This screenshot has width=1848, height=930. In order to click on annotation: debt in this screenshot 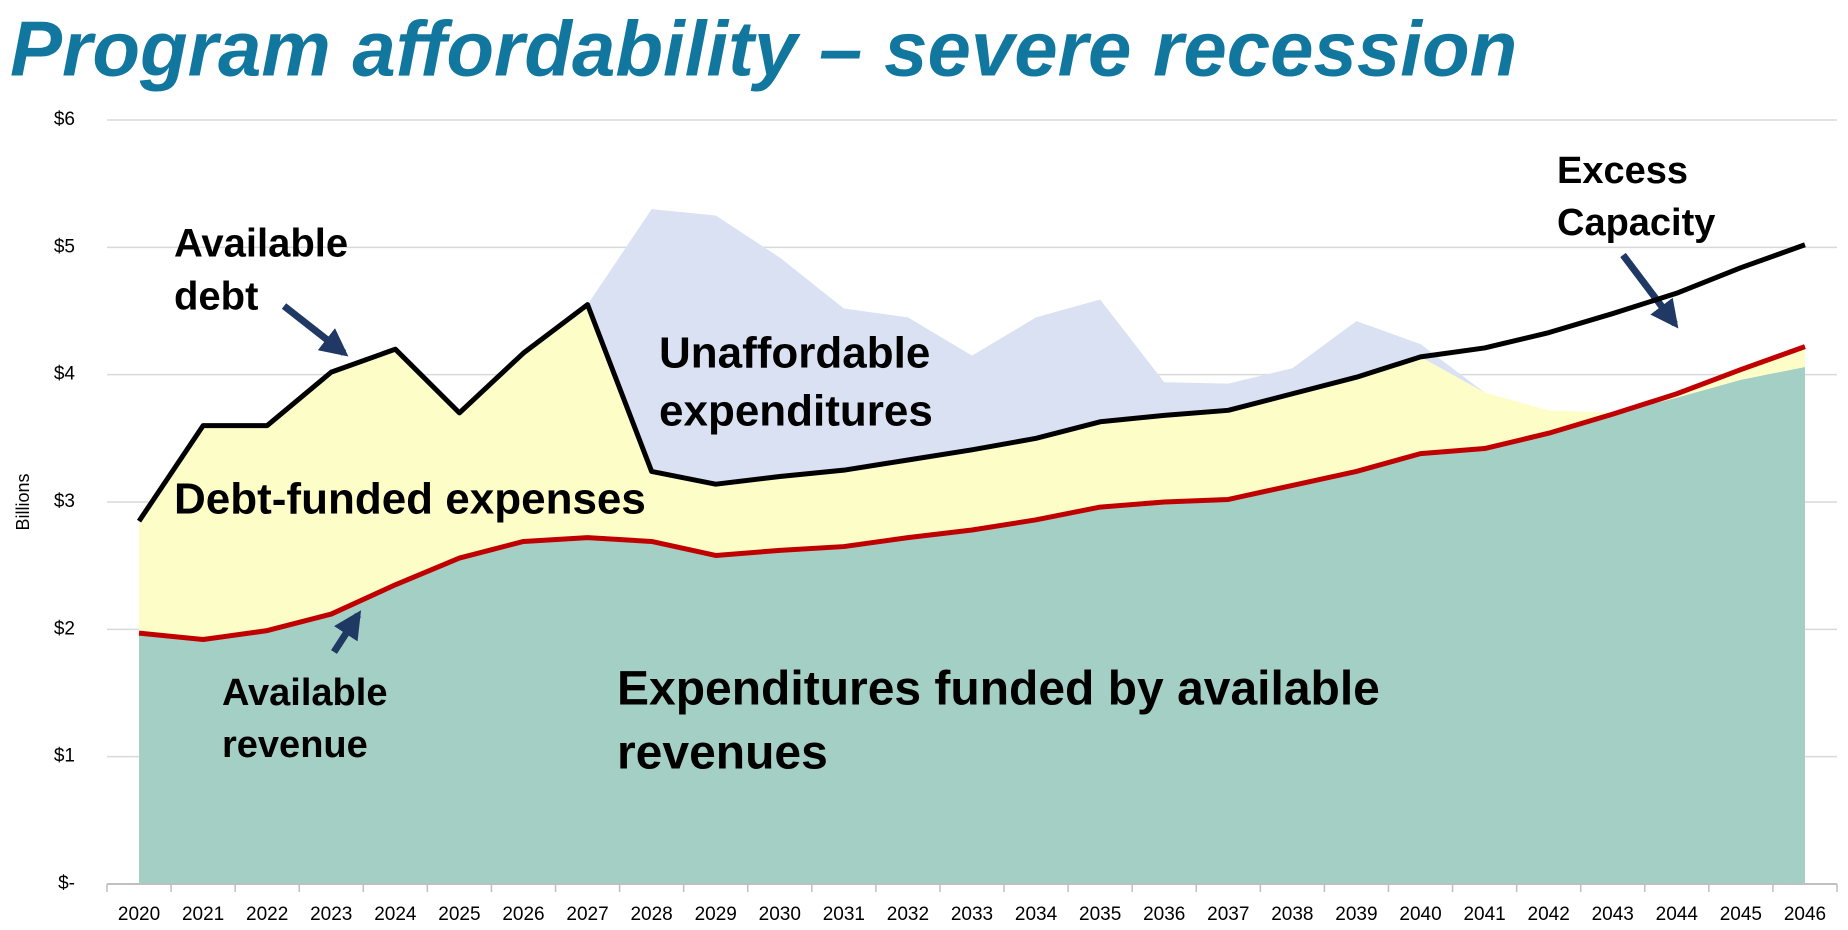, I will do `click(216, 297)`.